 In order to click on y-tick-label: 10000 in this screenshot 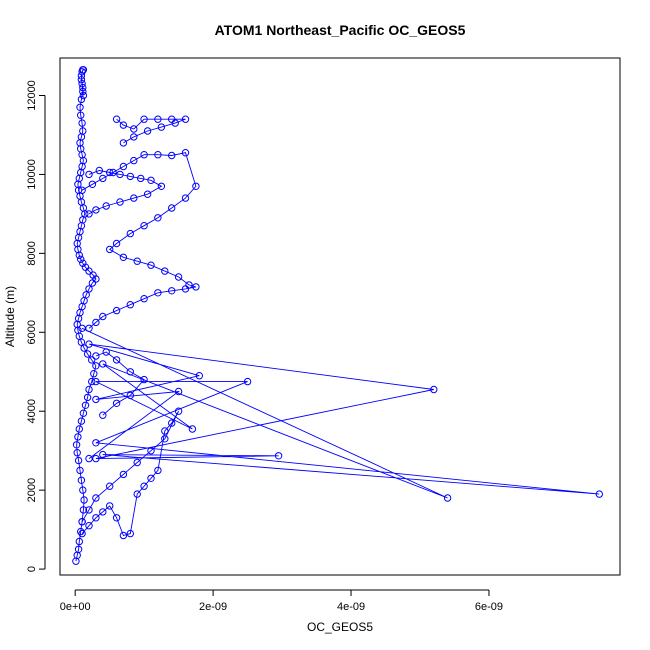, I will do `click(32, 174)`.